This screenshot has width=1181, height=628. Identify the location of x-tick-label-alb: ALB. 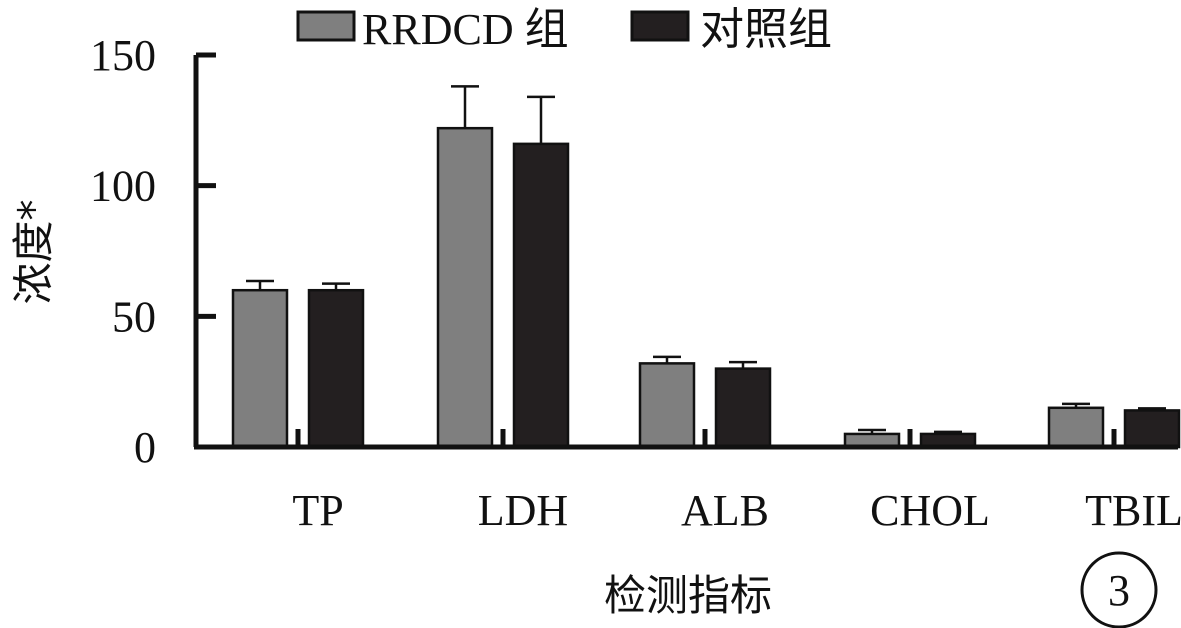
(725, 510).